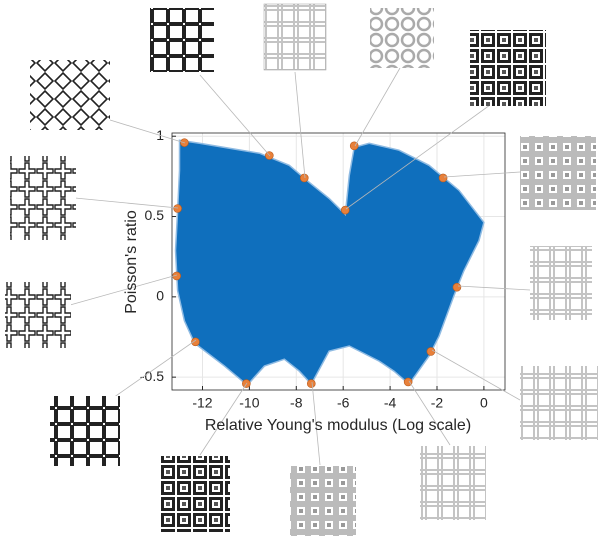 The image size is (601, 551). Describe the element at coordinates (249, 403) in the screenshot. I see `x-tick-label: -10` at that location.